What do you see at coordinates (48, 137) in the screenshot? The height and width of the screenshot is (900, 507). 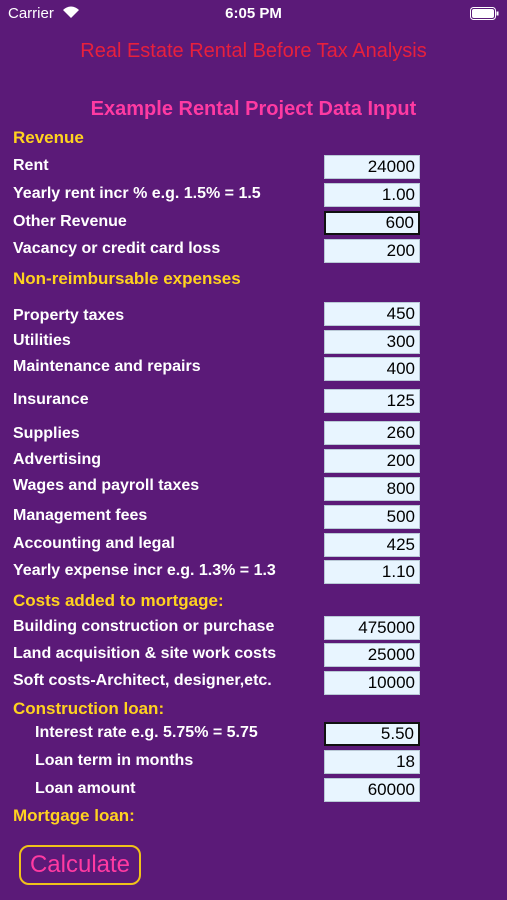 I see `section-heading: Revenue` at bounding box center [48, 137].